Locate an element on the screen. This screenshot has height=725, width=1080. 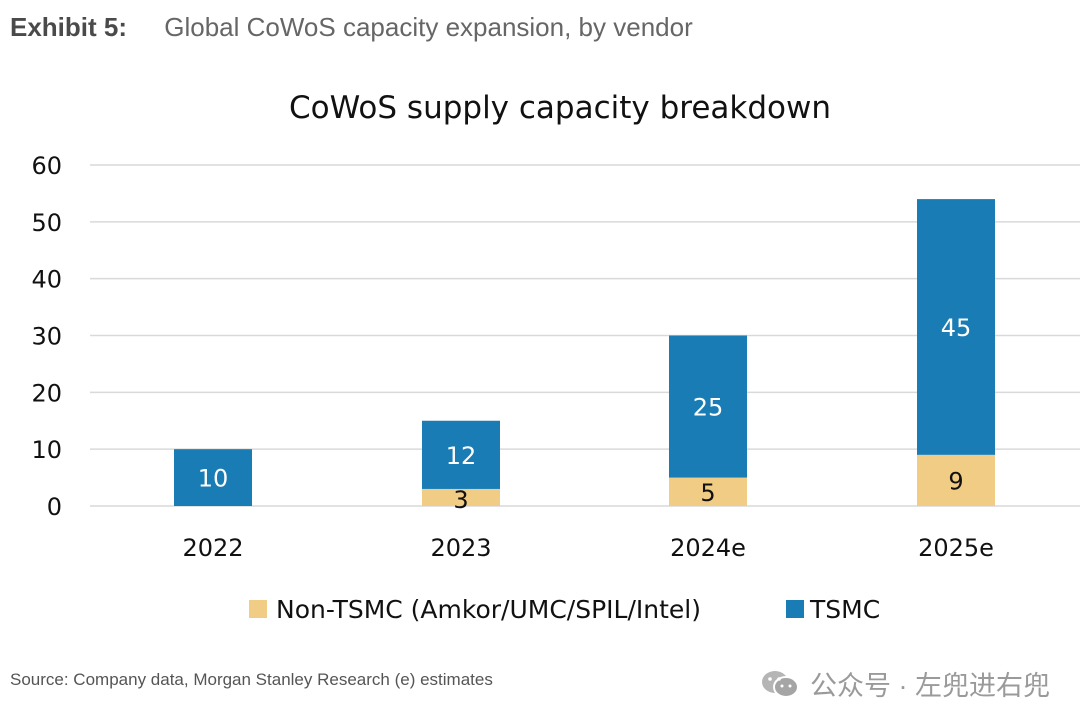
y-tick-label: 0 is located at coordinates (54, 507).